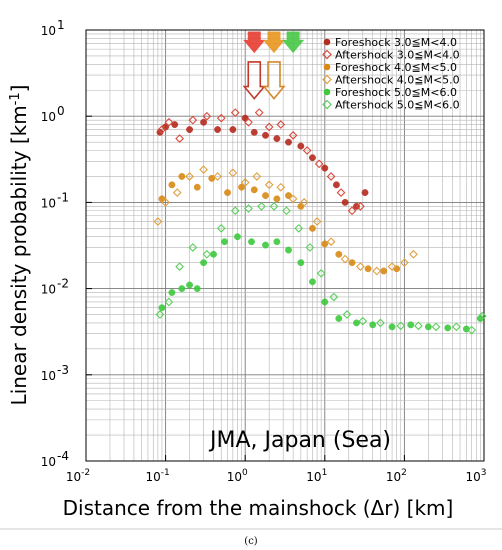  What do you see at coordinates (251, 541) in the screenshot?
I see `figure-caption: (c)` at bounding box center [251, 541].